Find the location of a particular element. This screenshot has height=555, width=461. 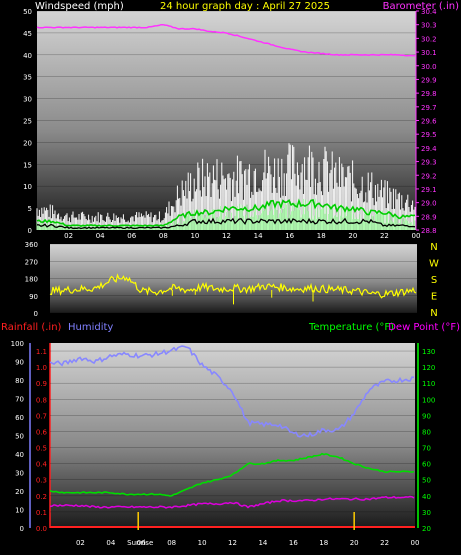

wind-tick-label: 15 is located at coordinates (27, 165).